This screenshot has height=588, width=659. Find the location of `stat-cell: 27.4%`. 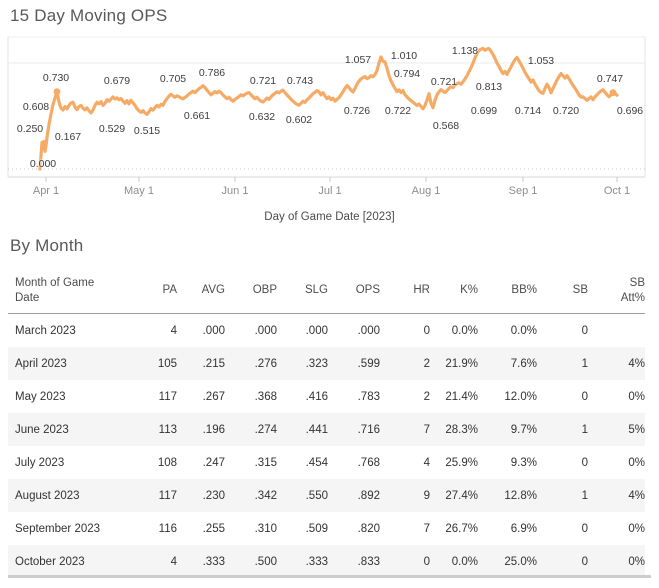

stat-cell: 27.4% is located at coordinates (461, 495).